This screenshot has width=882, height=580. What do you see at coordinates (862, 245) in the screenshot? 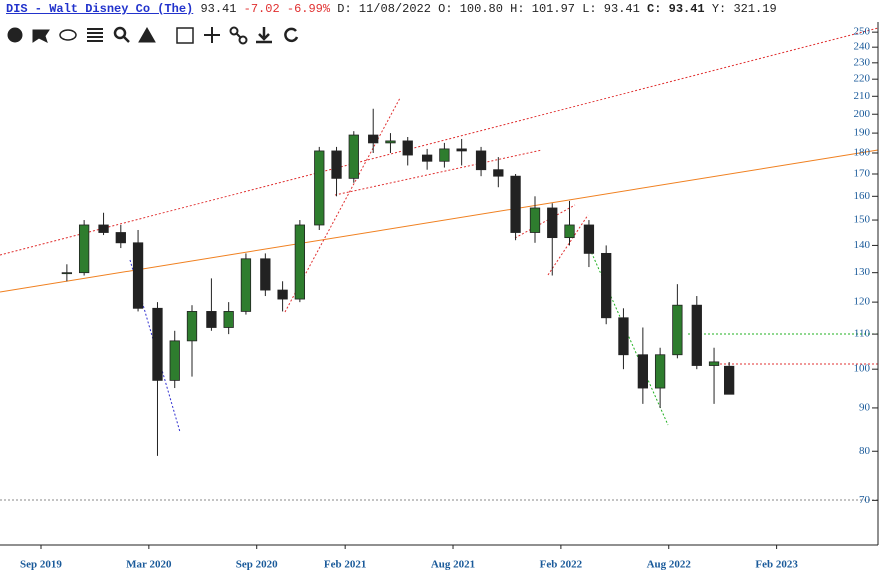
I see `y-tick-label: 140` at bounding box center [862, 245].